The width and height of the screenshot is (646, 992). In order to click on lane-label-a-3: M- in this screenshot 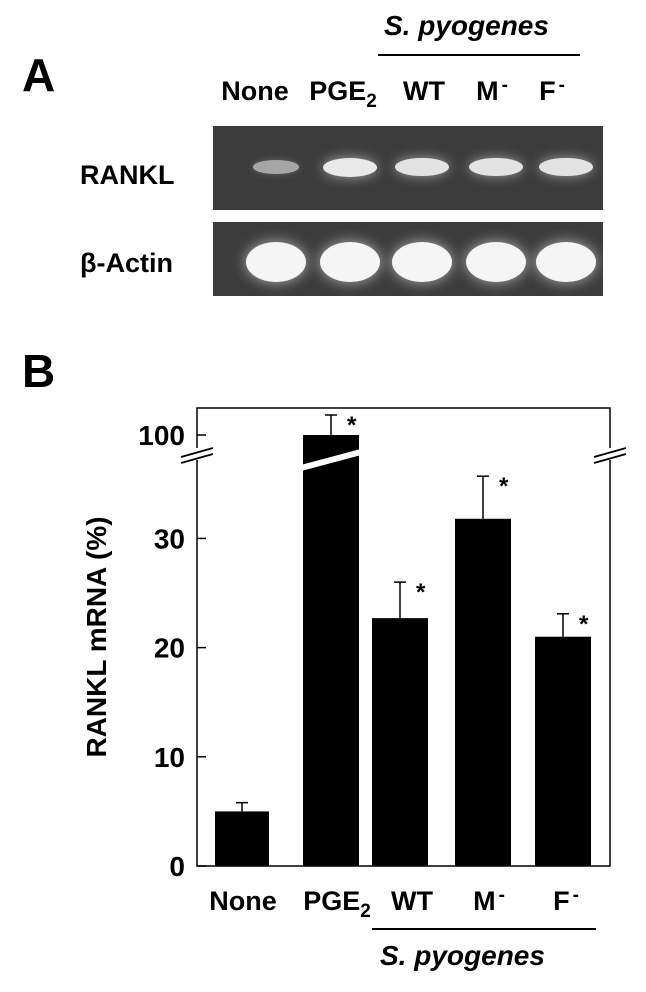, I will do `click(492, 90)`.